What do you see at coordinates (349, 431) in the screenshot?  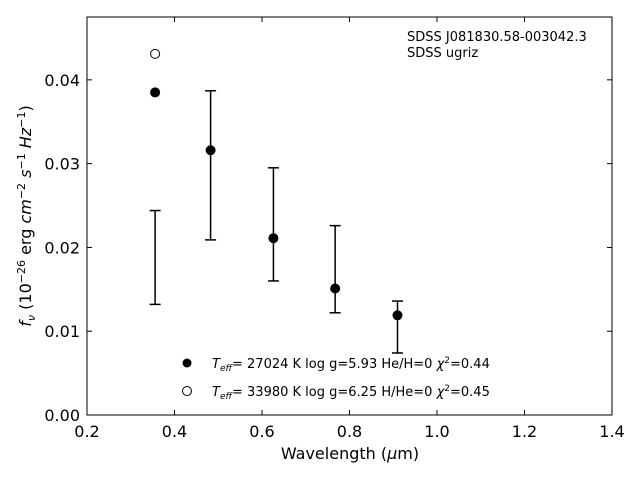 I see `x-tick-label: 0.8` at bounding box center [349, 431].